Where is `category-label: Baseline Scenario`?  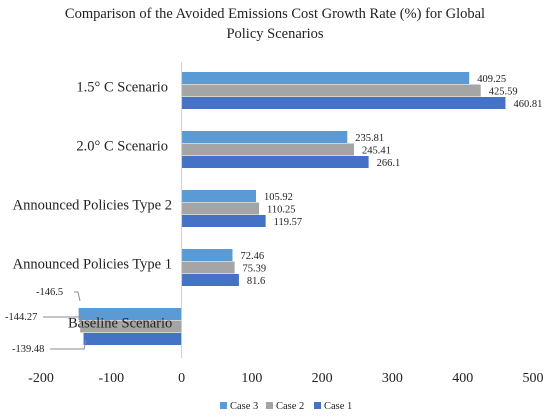
category-label: Baseline Scenario is located at coordinates (120, 324).